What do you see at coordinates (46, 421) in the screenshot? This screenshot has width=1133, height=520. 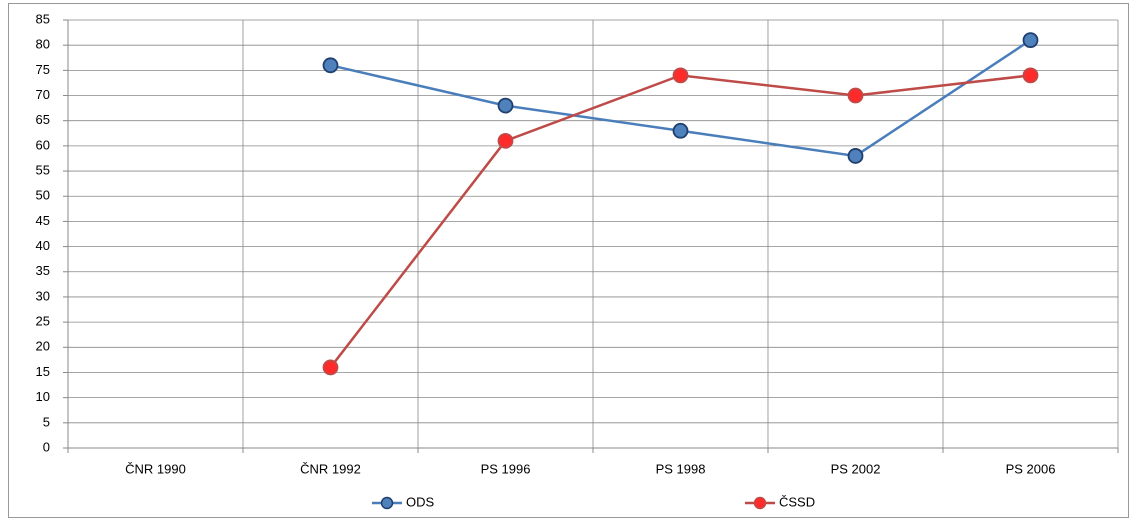 I see `y-tick-label: 5` at bounding box center [46, 421].